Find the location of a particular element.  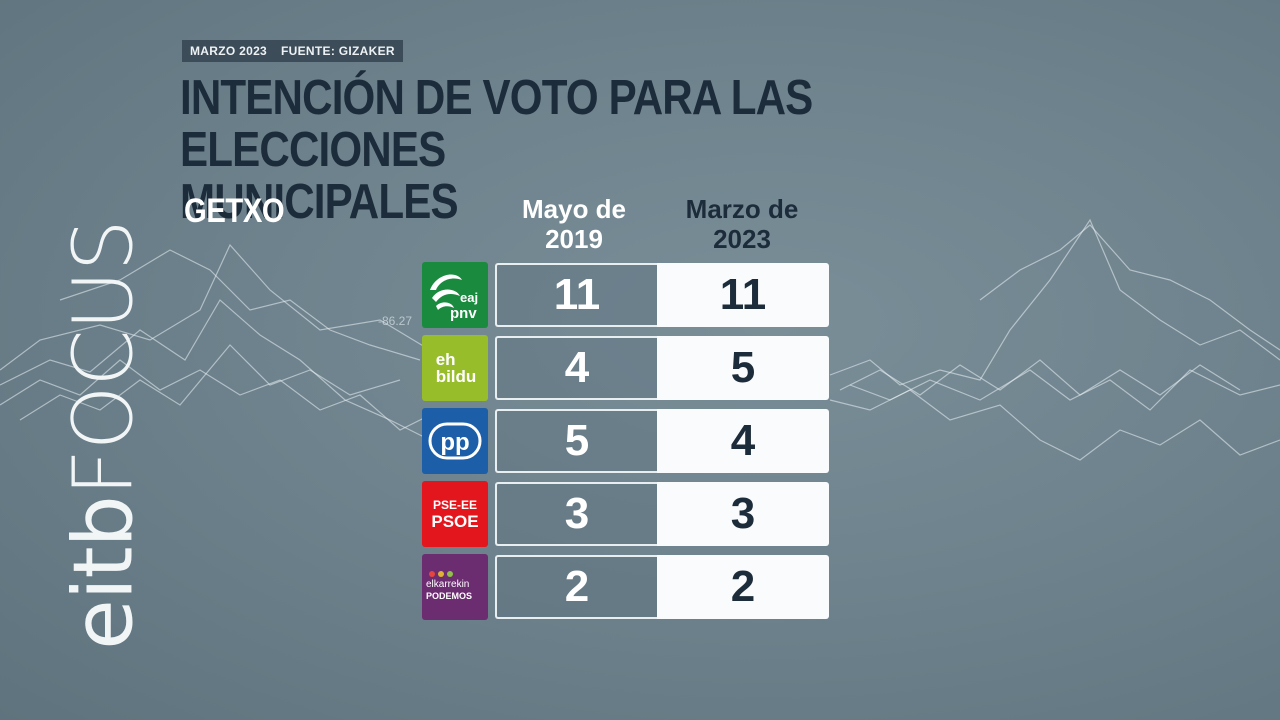

brand-part2: FOCUS is located at coordinates (105, 358).